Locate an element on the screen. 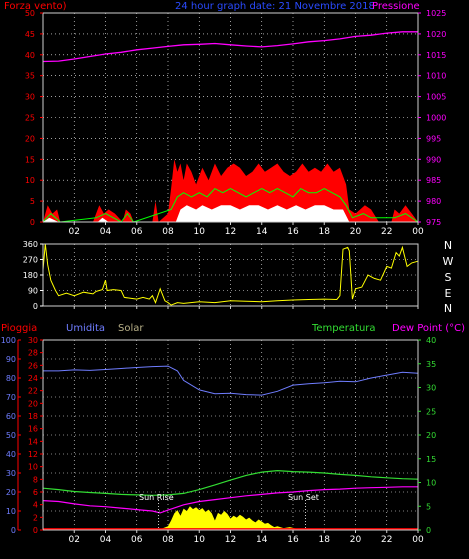 This screenshot has height=559, width=469. wind-xtick-label-16: 16 is located at coordinates (293, 232).